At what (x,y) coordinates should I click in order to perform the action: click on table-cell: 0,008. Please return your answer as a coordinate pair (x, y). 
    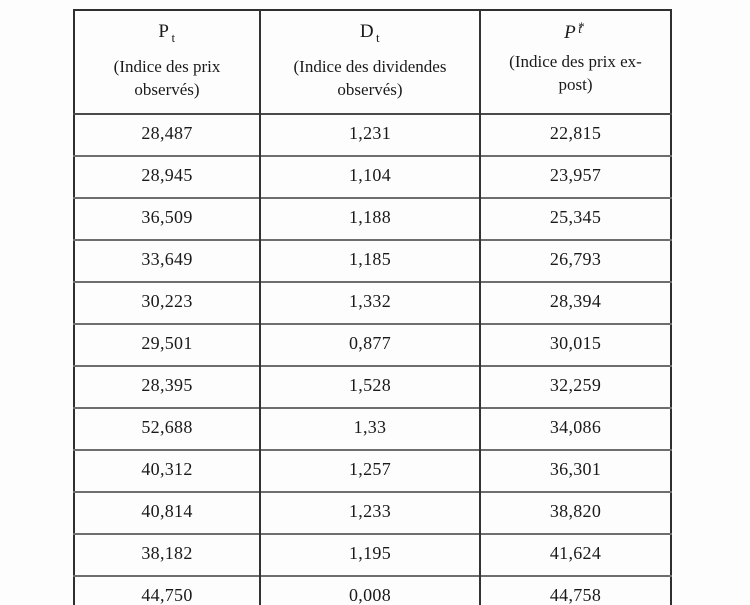
    Looking at the image, I should click on (369, 590).